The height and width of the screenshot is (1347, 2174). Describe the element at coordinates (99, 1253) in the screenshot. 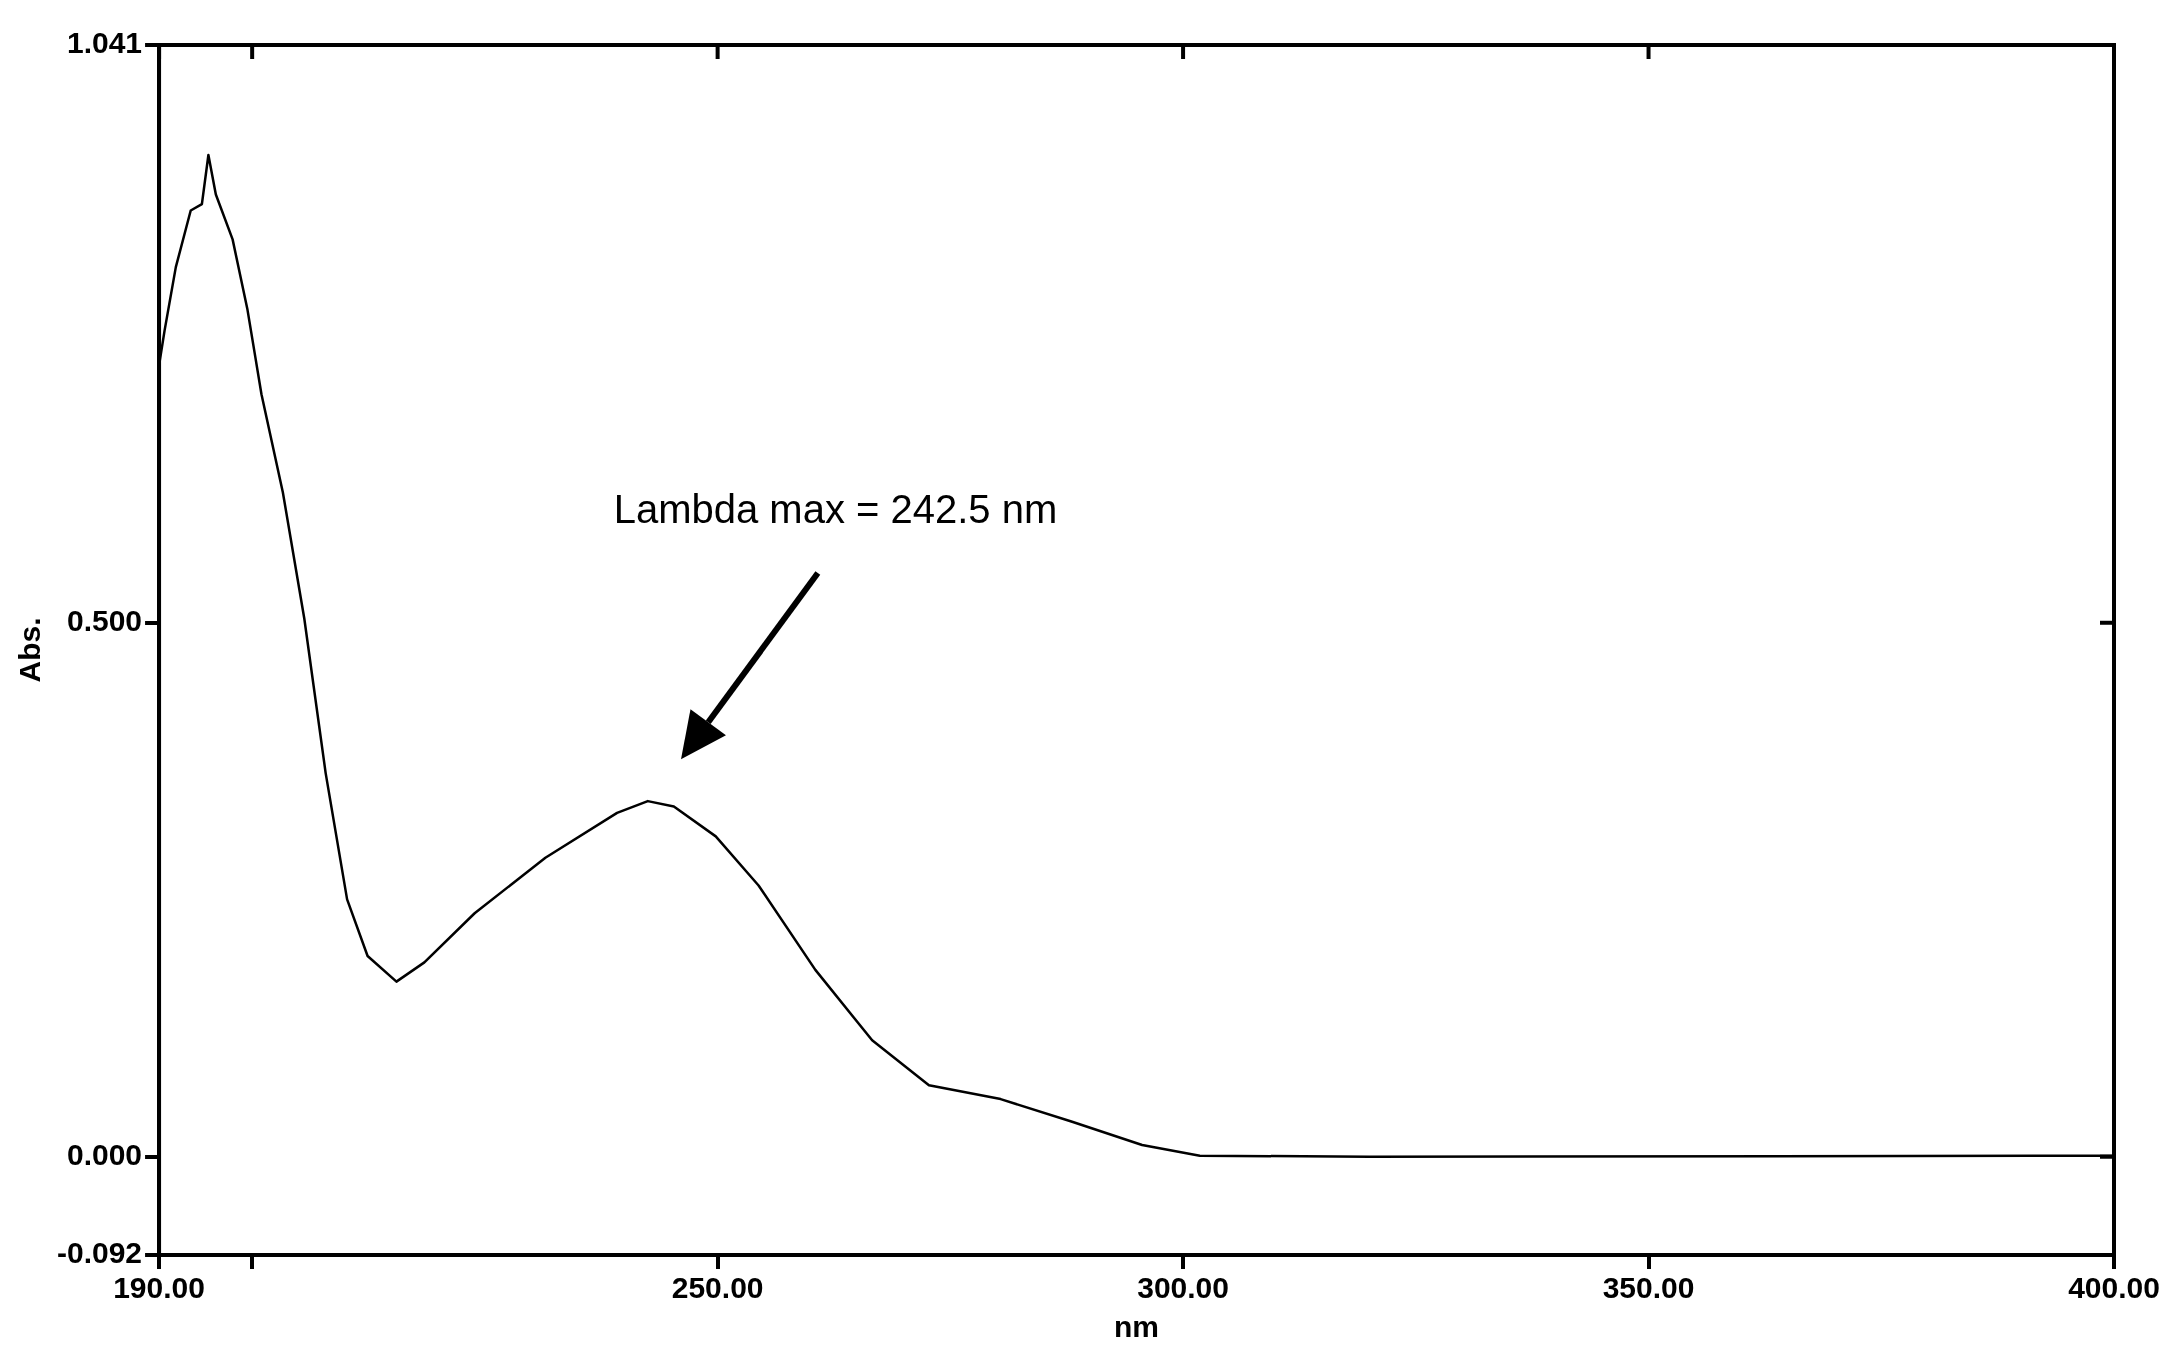

I see `y-tick-label: -0.092` at that location.